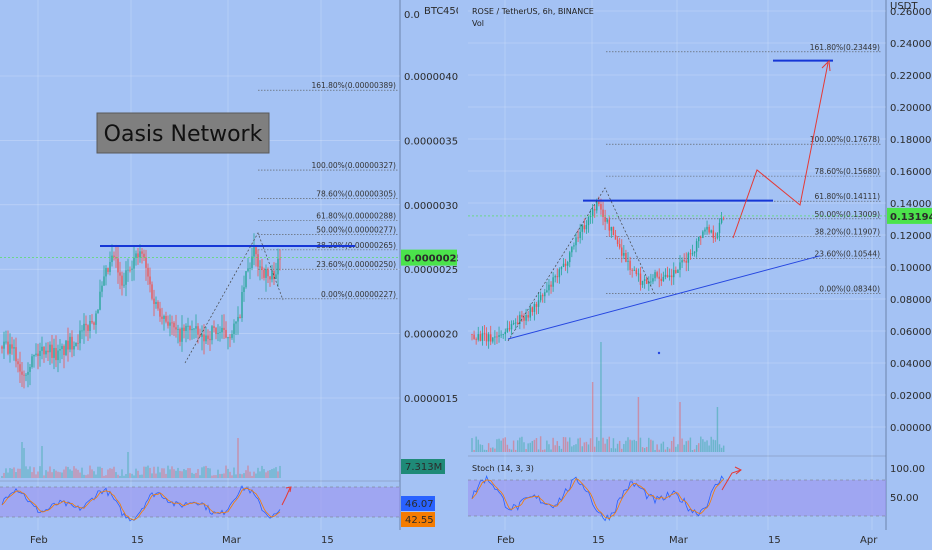 The height and width of the screenshot is (550, 932). I want to click on right-price-tick: 0.22000, so click(910, 76).